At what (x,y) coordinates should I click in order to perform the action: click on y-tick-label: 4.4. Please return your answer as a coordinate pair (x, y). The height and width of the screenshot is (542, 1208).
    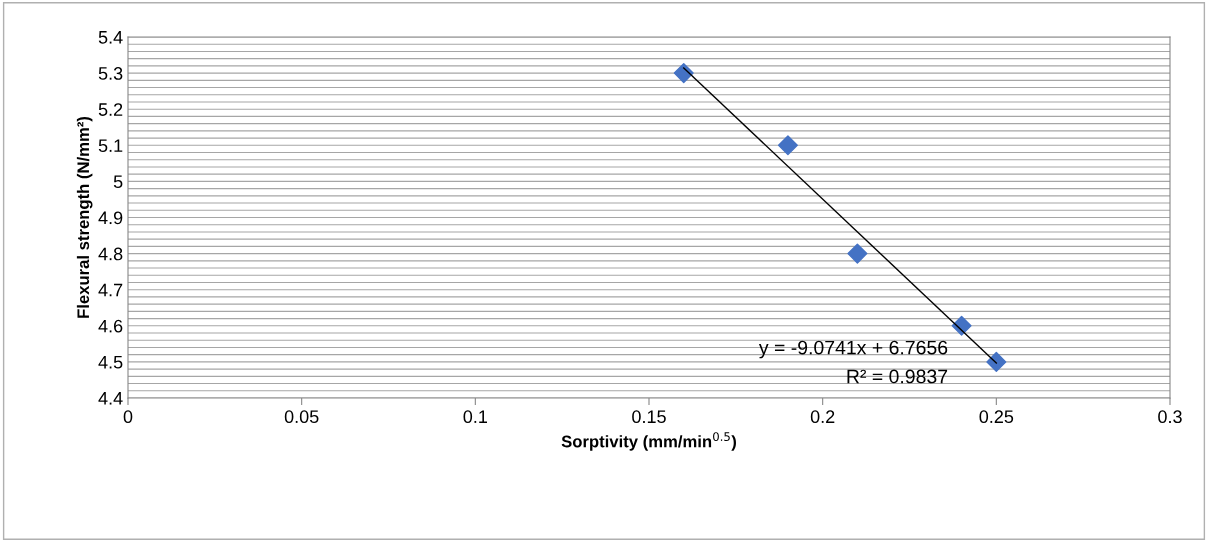
    Looking at the image, I should click on (110, 398).